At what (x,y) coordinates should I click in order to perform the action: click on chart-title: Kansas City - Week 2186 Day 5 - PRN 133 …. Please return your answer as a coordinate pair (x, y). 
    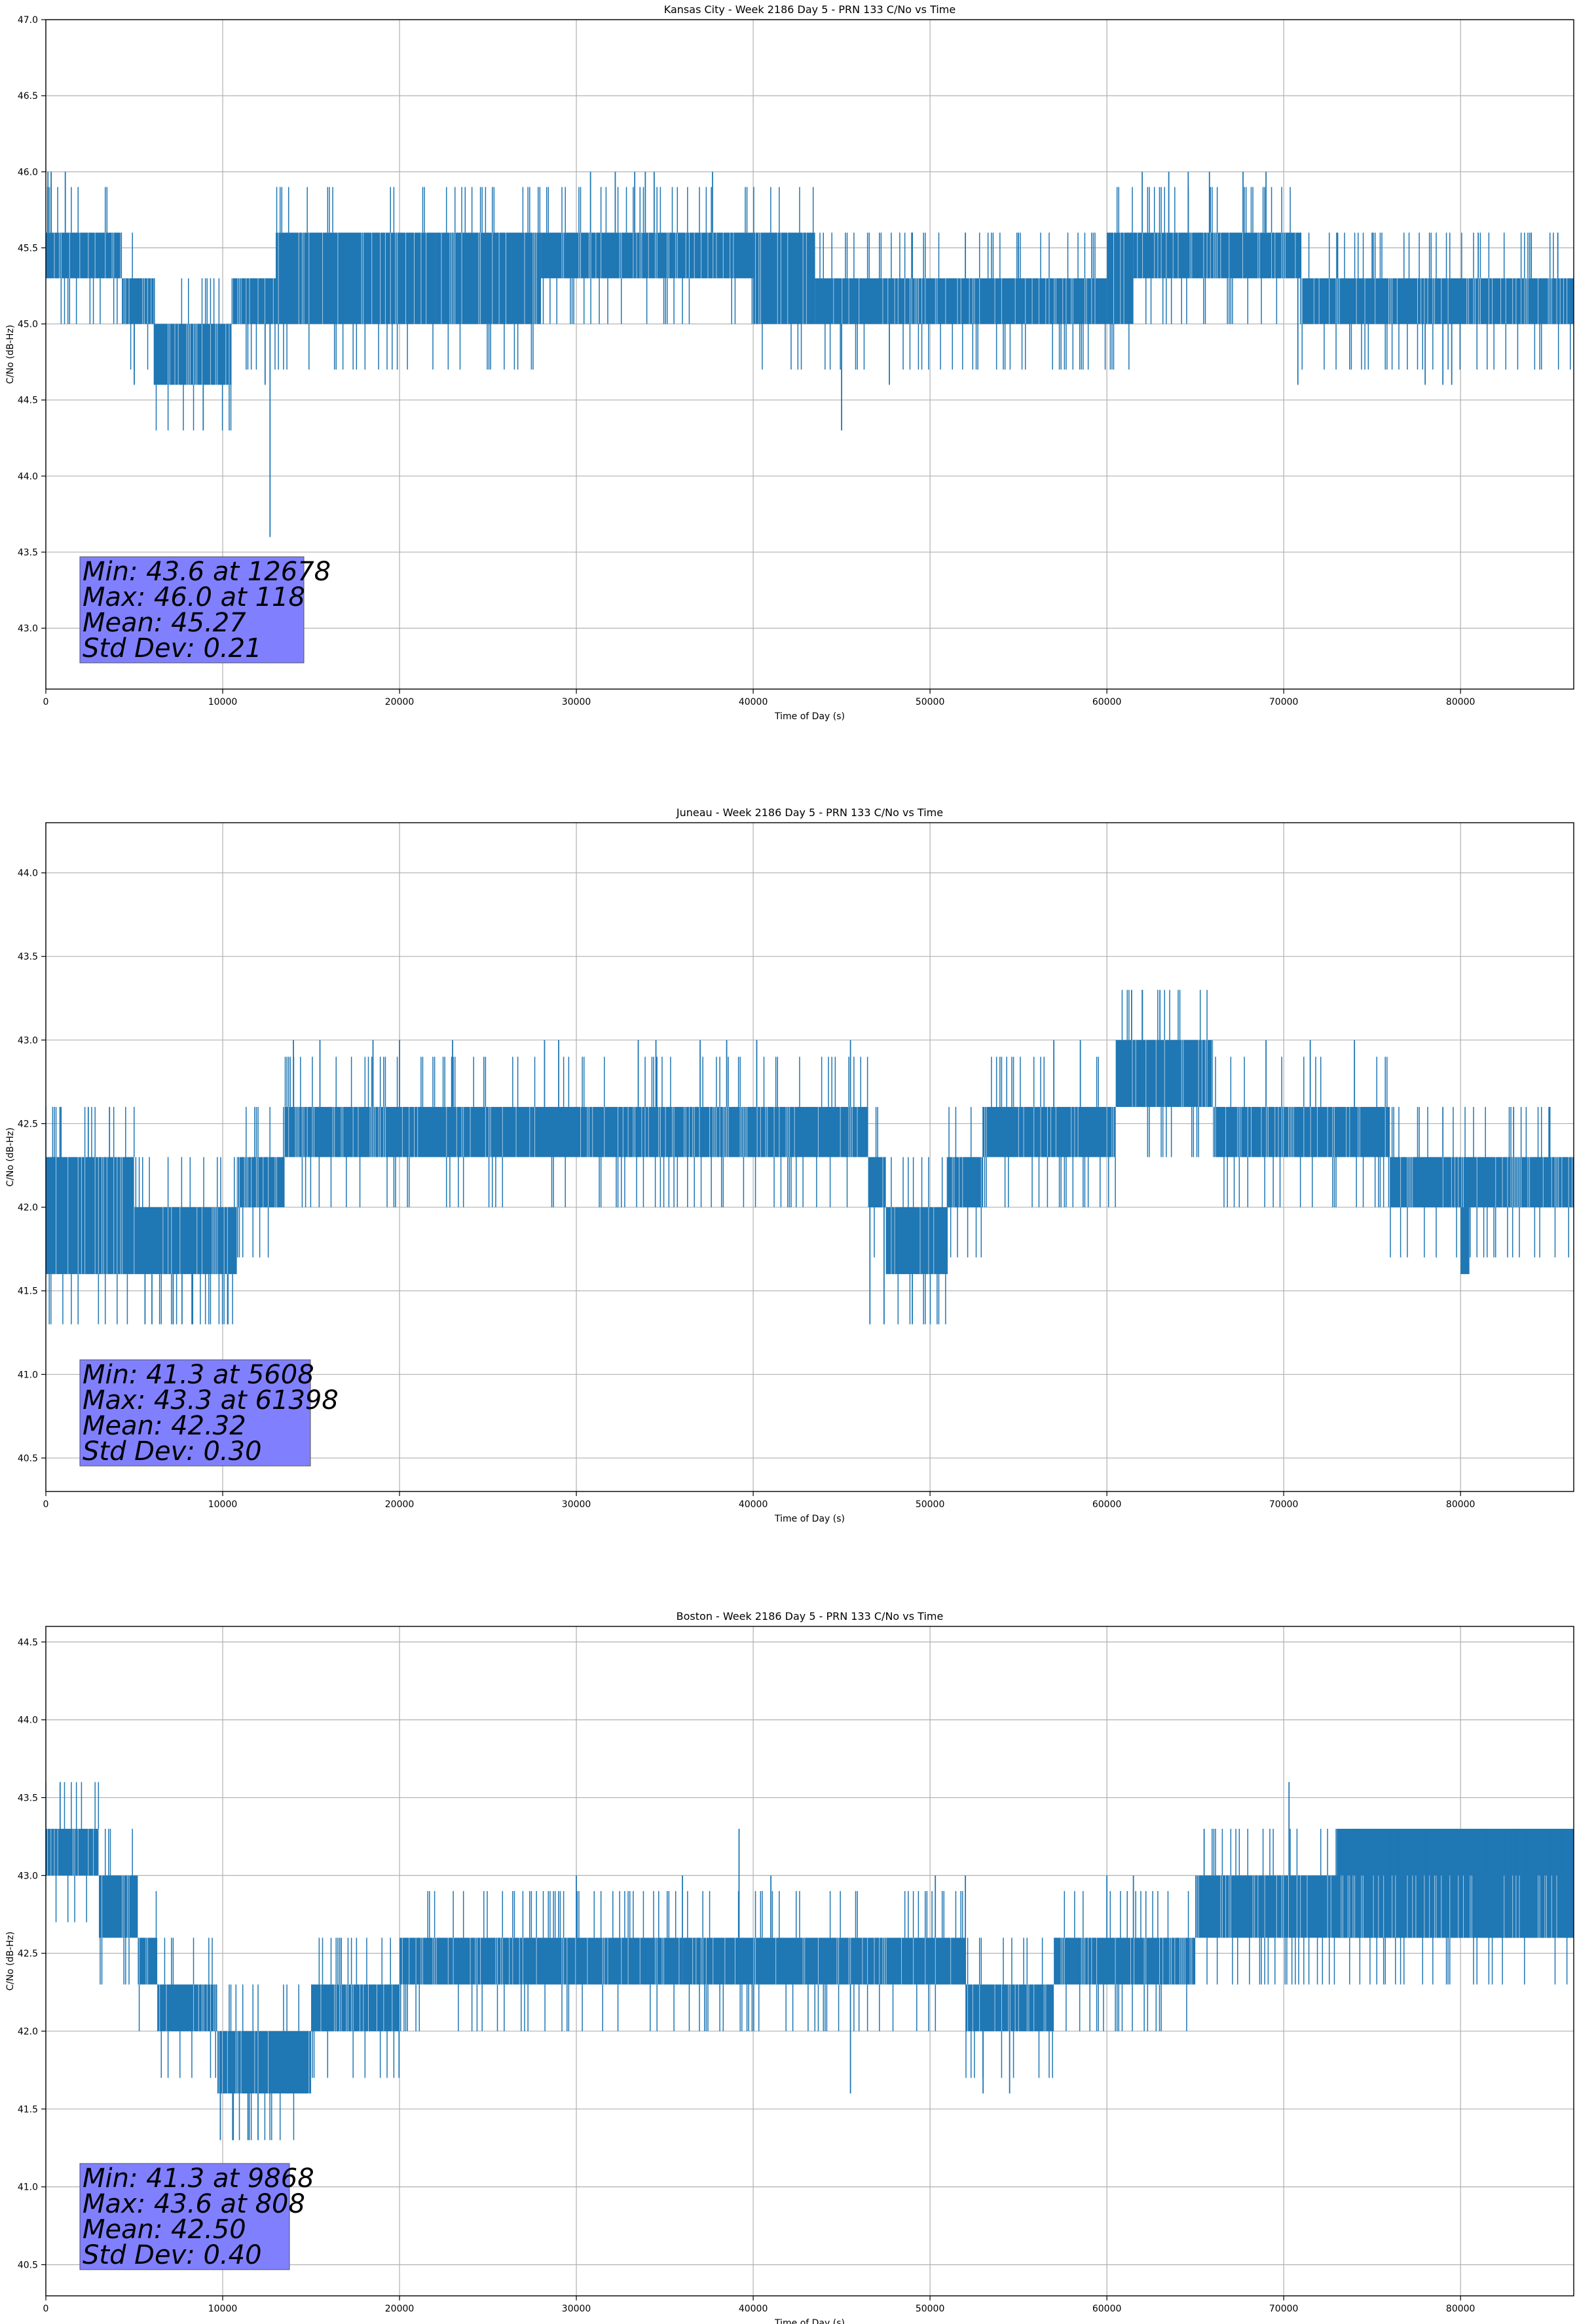
    Looking at the image, I should click on (809, 9).